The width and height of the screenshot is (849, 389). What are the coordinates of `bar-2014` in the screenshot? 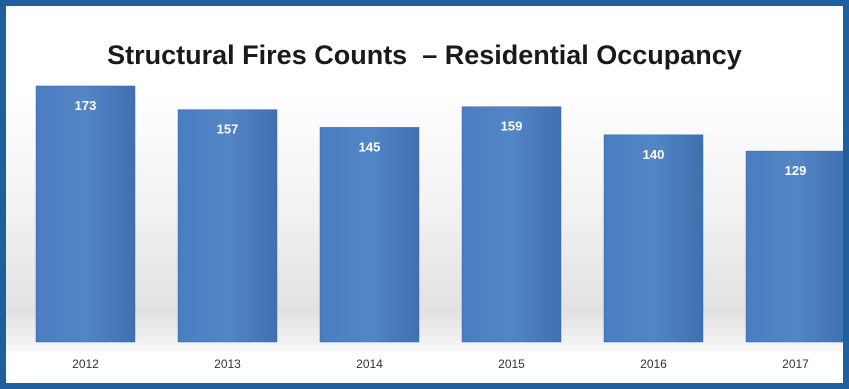 It's located at (369, 235).